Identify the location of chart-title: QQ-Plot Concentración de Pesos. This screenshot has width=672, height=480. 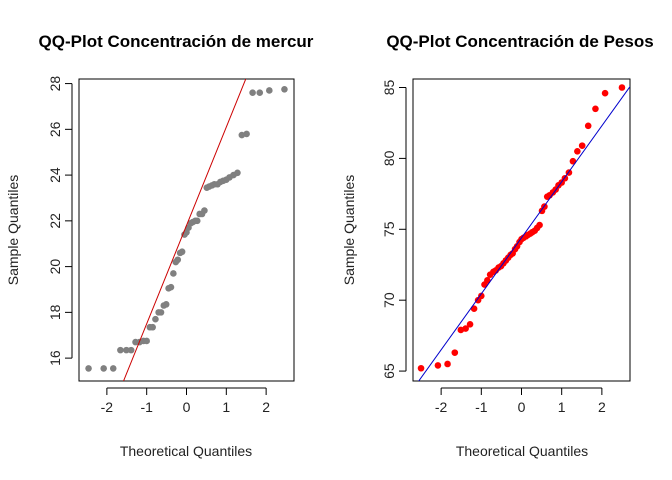
(519, 41).